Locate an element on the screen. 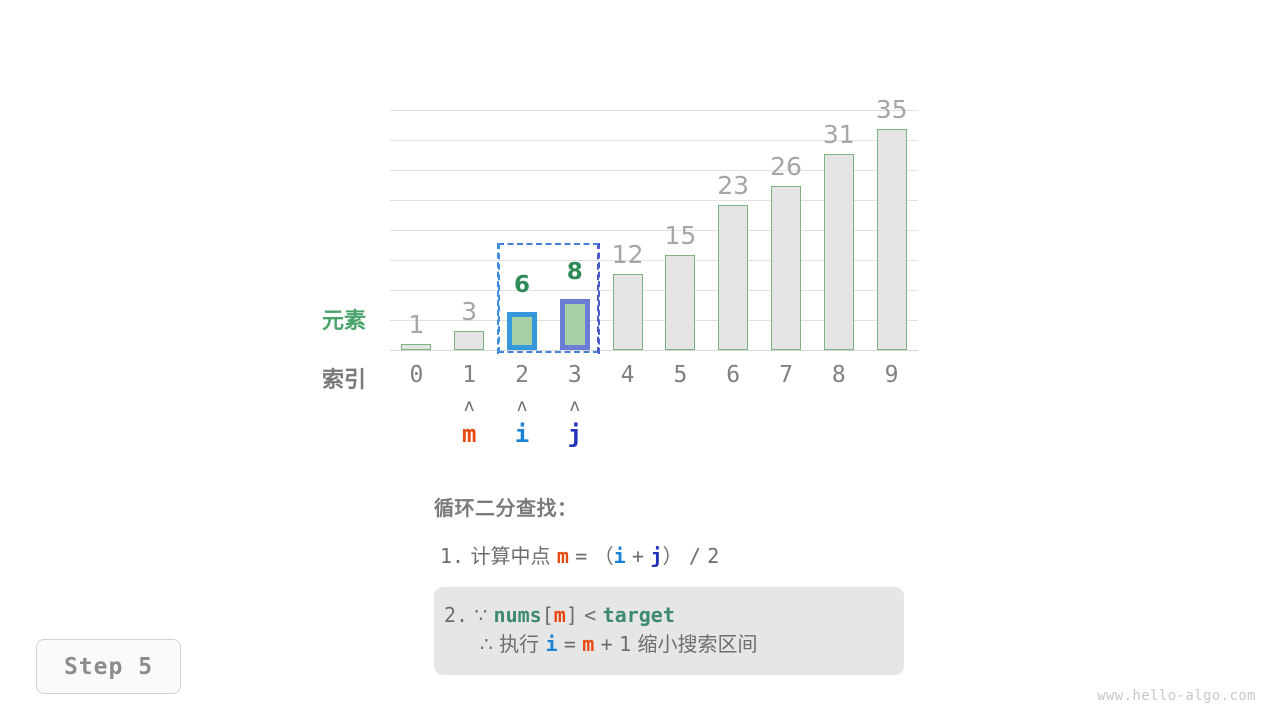  bar-value-label: 3 is located at coordinates (469, 312).